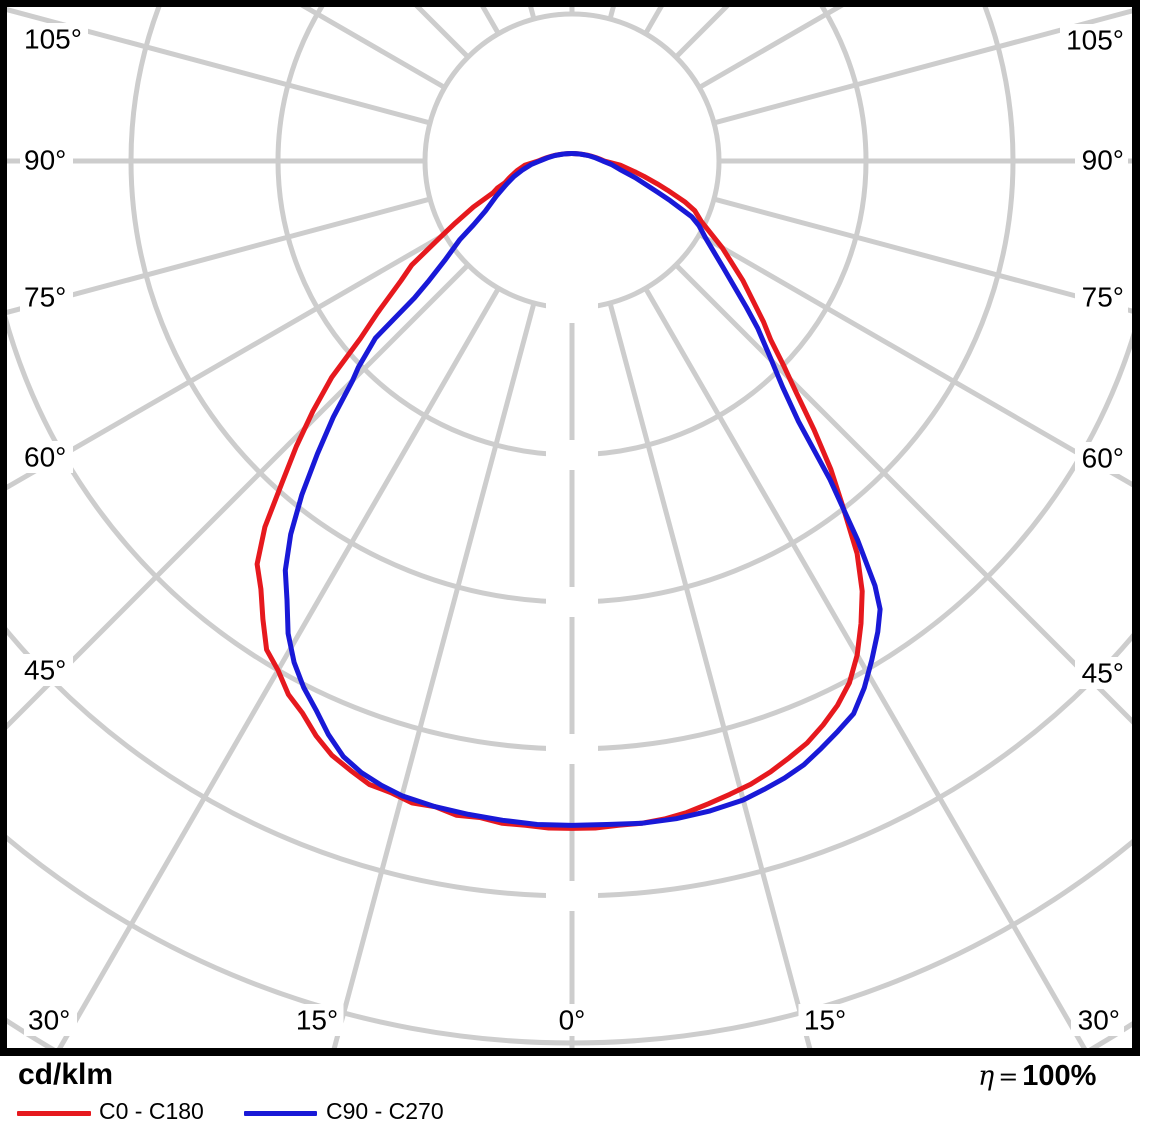 The image size is (1164, 1140). I want to click on eta-equals: =, so click(1008, 1077).